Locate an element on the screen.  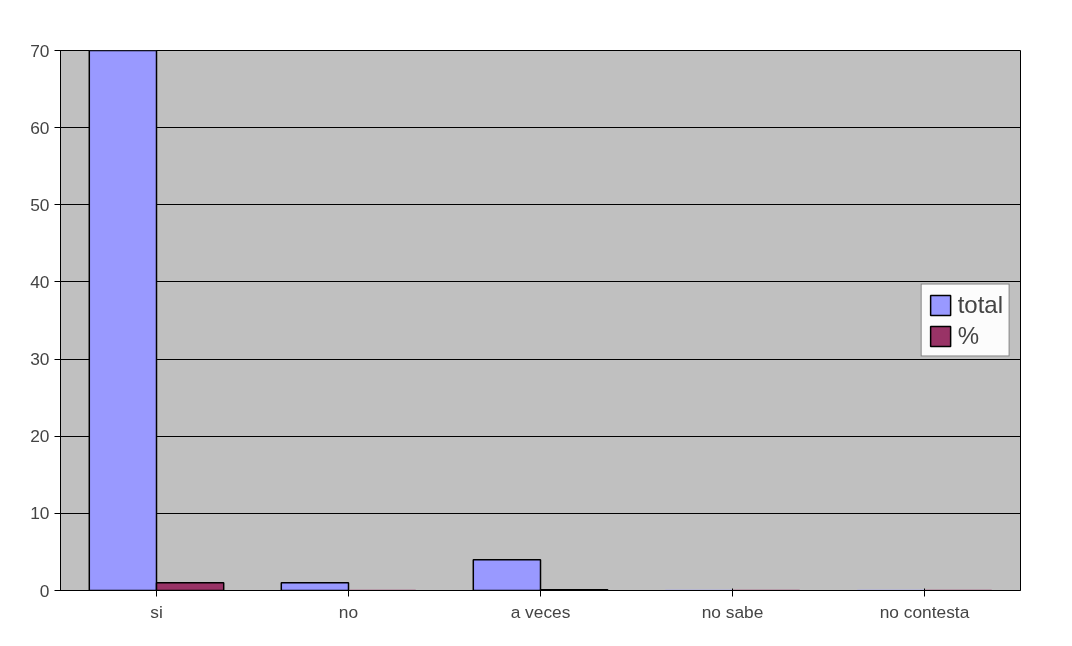
y-tick-label: 10 is located at coordinates (40, 513).